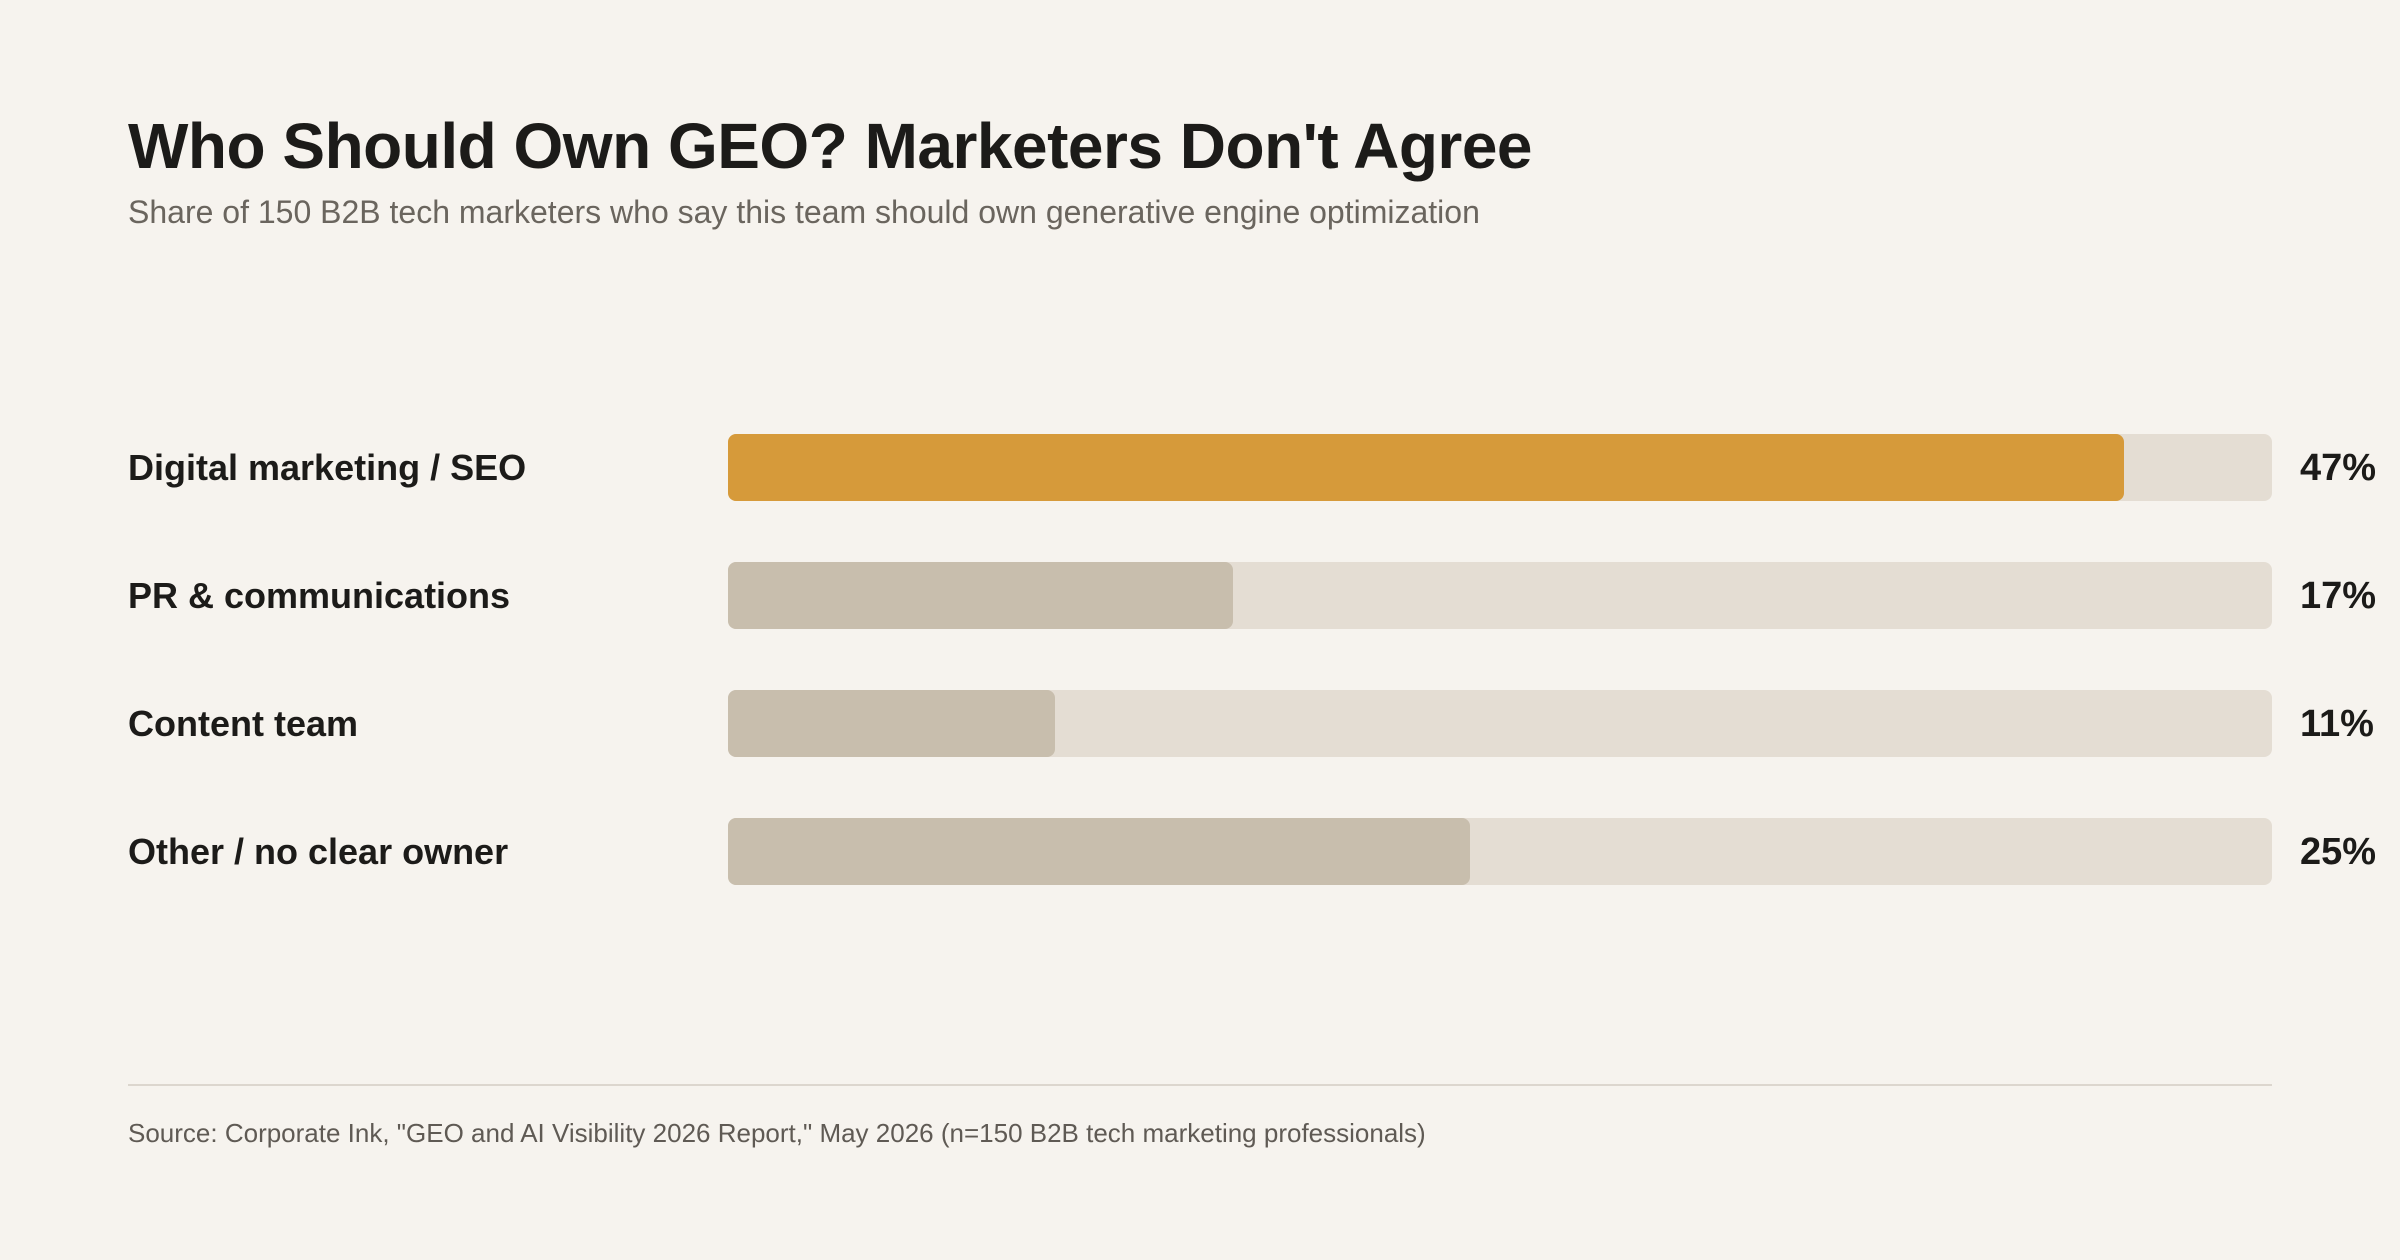 This screenshot has width=2400, height=1260. Describe the element at coordinates (327, 467) in the screenshot. I see `category-label: Digital marketing / SEO` at that location.